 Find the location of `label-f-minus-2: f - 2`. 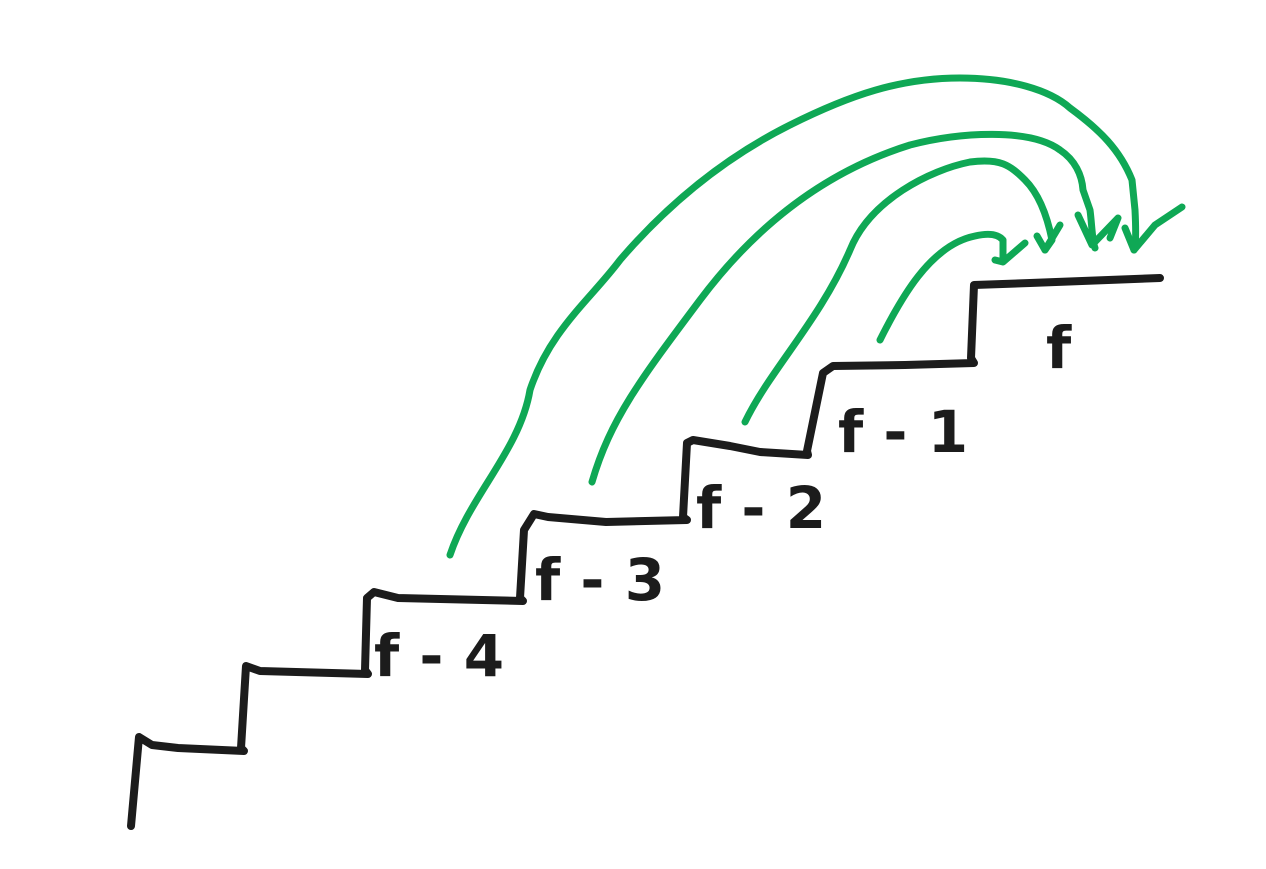

label-f-minus-2: f - 2 is located at coordinates (761, 508).